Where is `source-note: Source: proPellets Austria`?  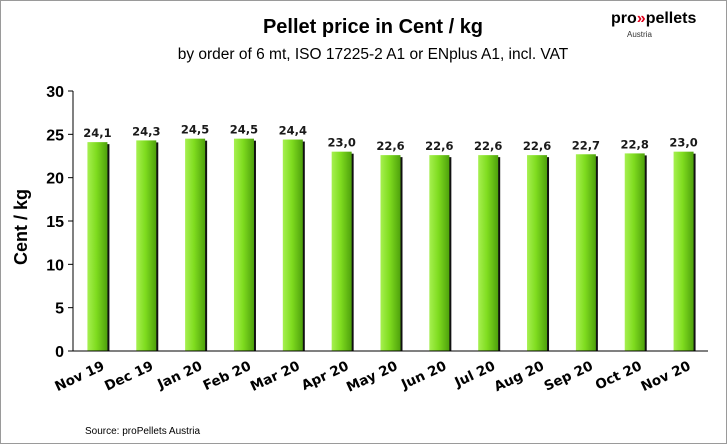
source-note: Source: proPellets Austria is located at coordinates (142, 431).